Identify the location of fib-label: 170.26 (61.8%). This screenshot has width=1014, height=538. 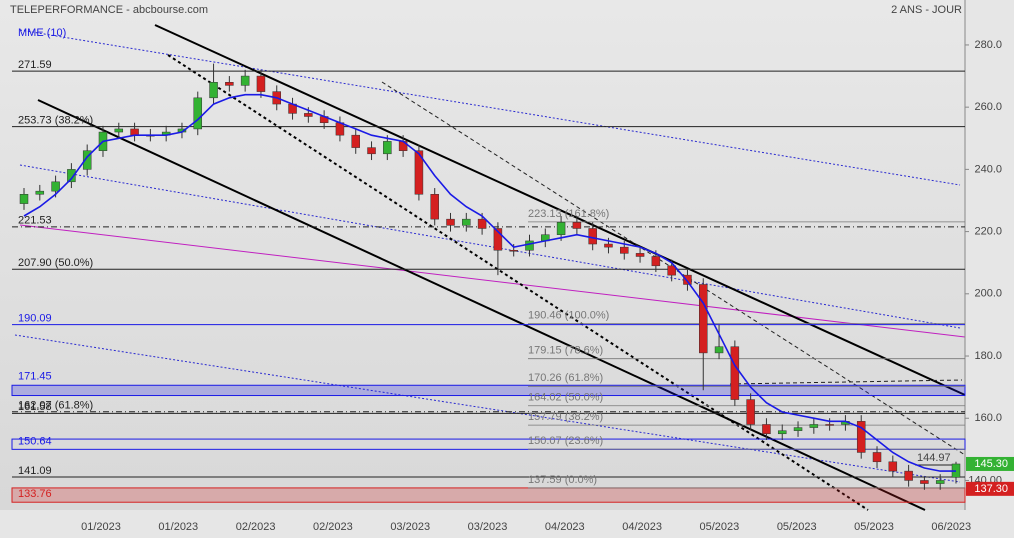
(565, 378).